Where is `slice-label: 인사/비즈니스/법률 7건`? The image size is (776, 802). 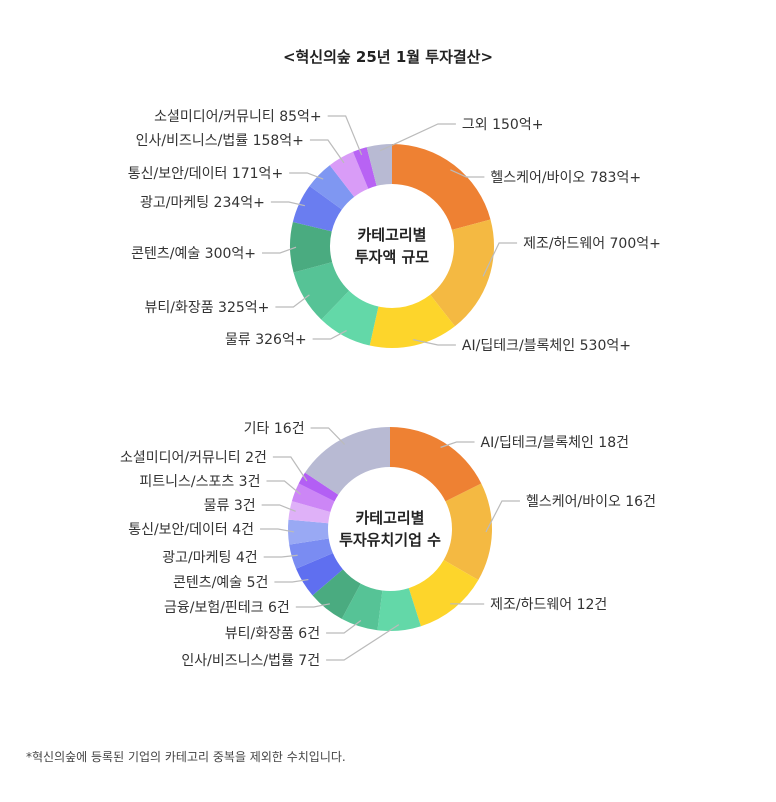 slice-label: 인사/비즈니스/법률 7건 is located at coordinates (250, 661).